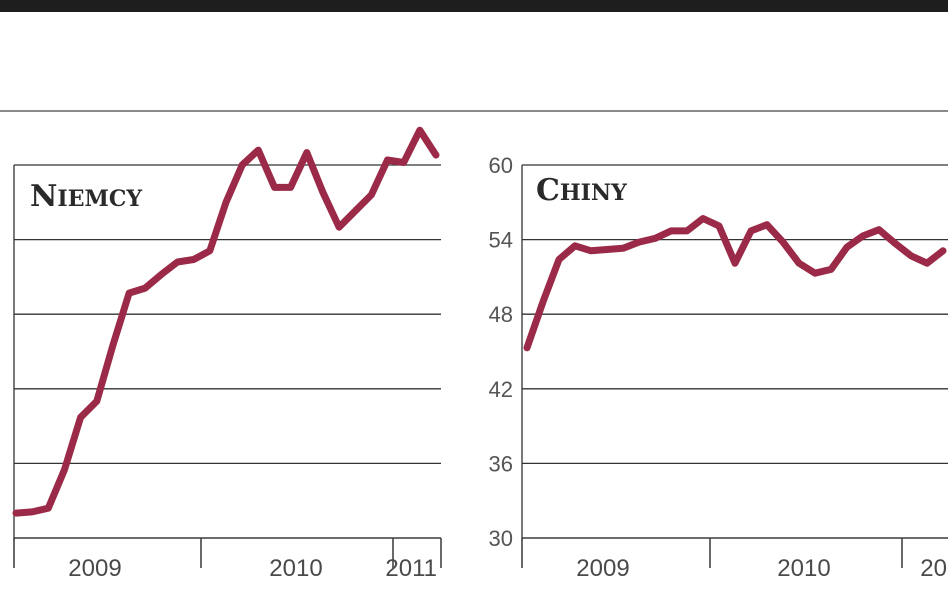 The width and height of the screenshot is (948, 593). I want to click on series-group, so click(735, 283).